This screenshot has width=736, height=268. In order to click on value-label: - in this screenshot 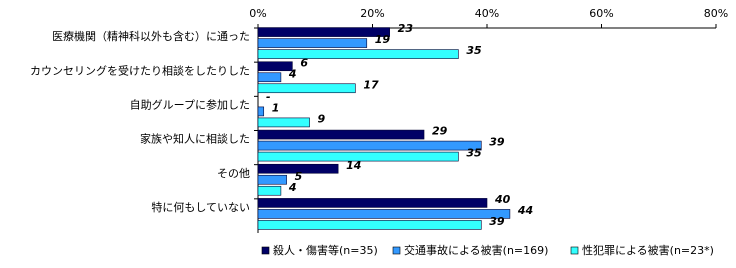, I will do `click(268, 96)`.